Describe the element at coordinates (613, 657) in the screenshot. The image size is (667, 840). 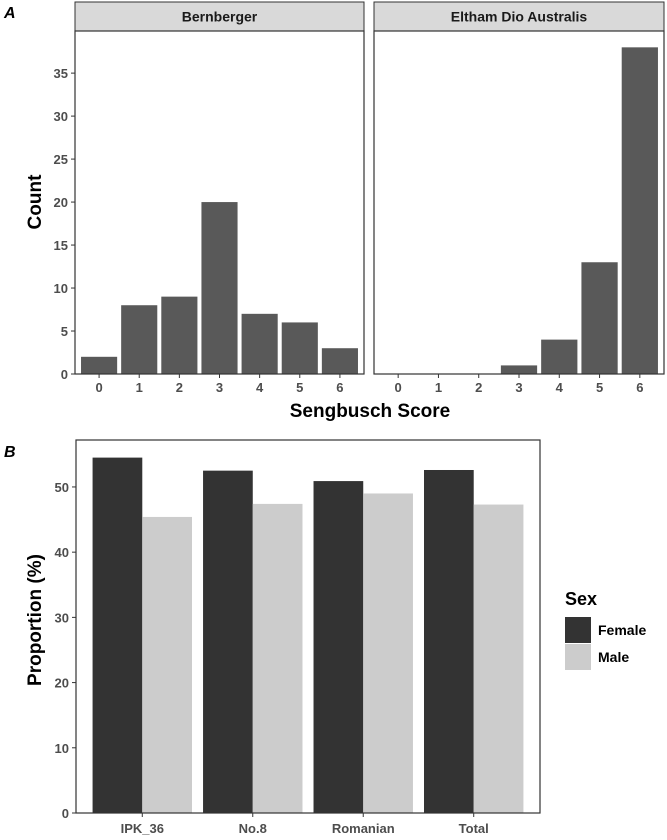
I see `legend-label-male: Male` at that location.